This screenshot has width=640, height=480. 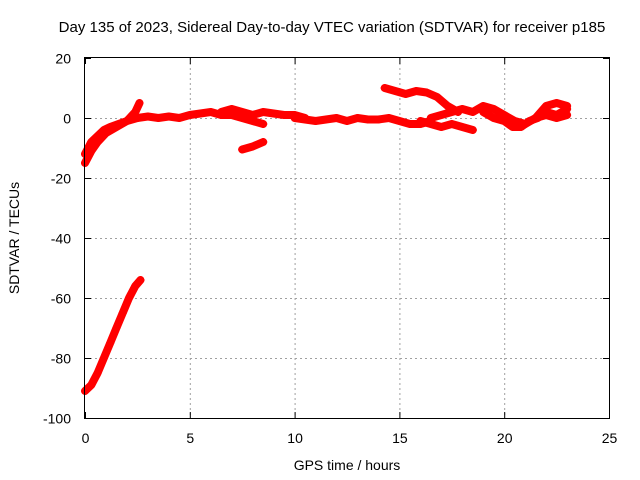 What do you see at coordinates (61, 239) in the screenshot?
I see `y-tick-label: -40` at bounding box center [61, 239].